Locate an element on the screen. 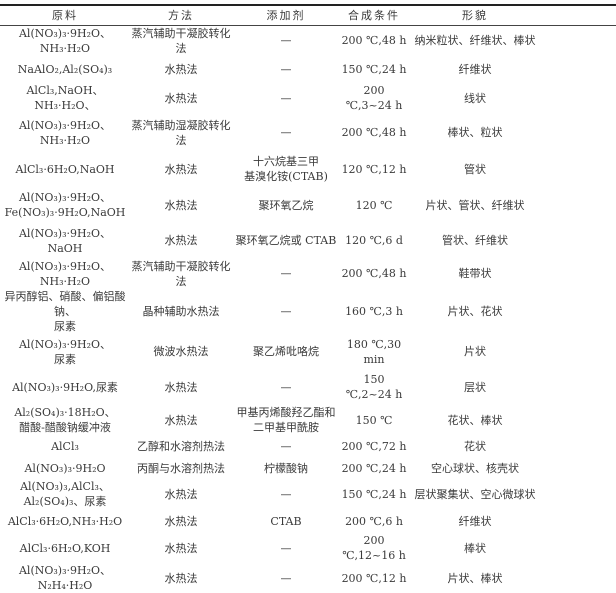 The height and width of the screenshot is (593, 616). cell-morphology: 棒状 is located at coordinates (475, 548).